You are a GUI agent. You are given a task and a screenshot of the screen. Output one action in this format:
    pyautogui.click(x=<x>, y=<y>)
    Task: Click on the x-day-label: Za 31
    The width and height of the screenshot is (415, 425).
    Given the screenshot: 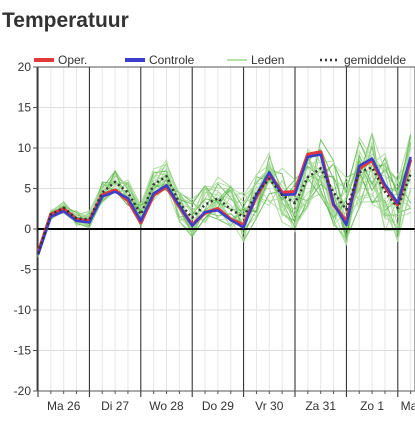 What is the action you would take?
    pyautogui.click(x=320, y=406)
    